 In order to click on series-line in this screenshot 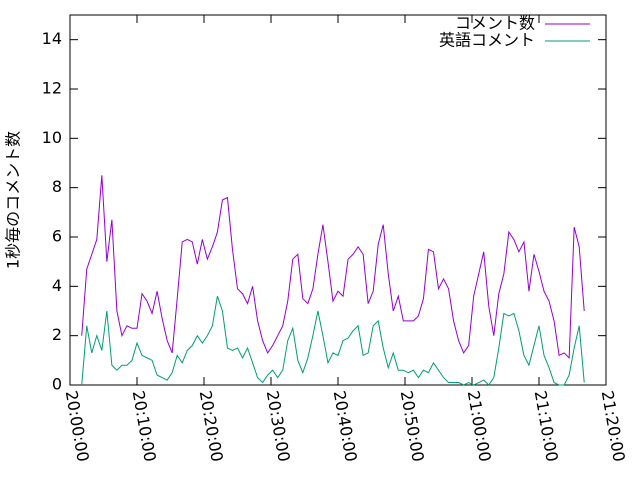, I will do `click(333, 341)`.